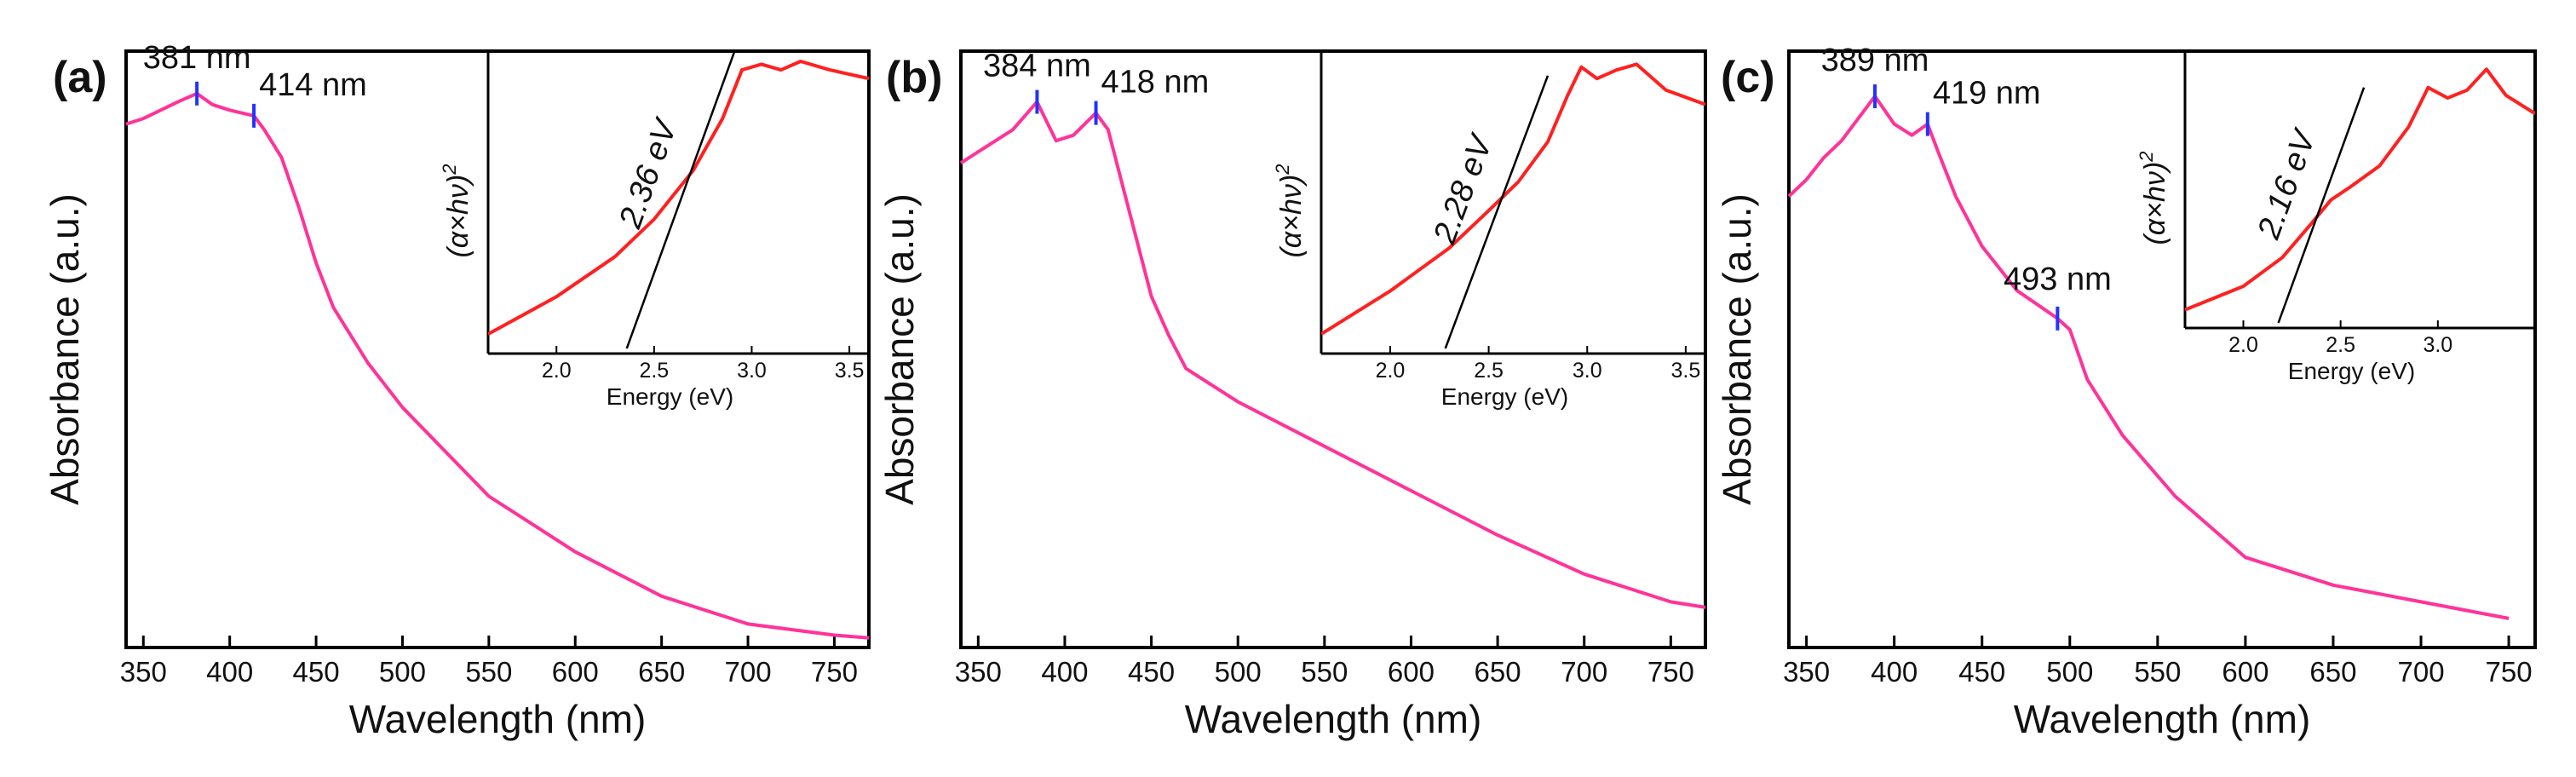 This screenshot has height=777, width=2576. What do you see at coordinates (2058, 279) in the screenshot?
I see `peak-label: 493 nm` at bounding box center [2058, 279].